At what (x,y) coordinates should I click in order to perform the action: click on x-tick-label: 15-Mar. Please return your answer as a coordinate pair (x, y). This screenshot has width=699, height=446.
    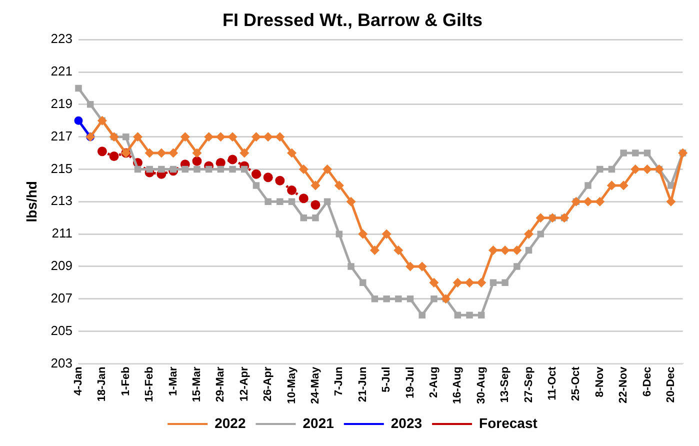
    Looking at the image, I should click on (197, 384).